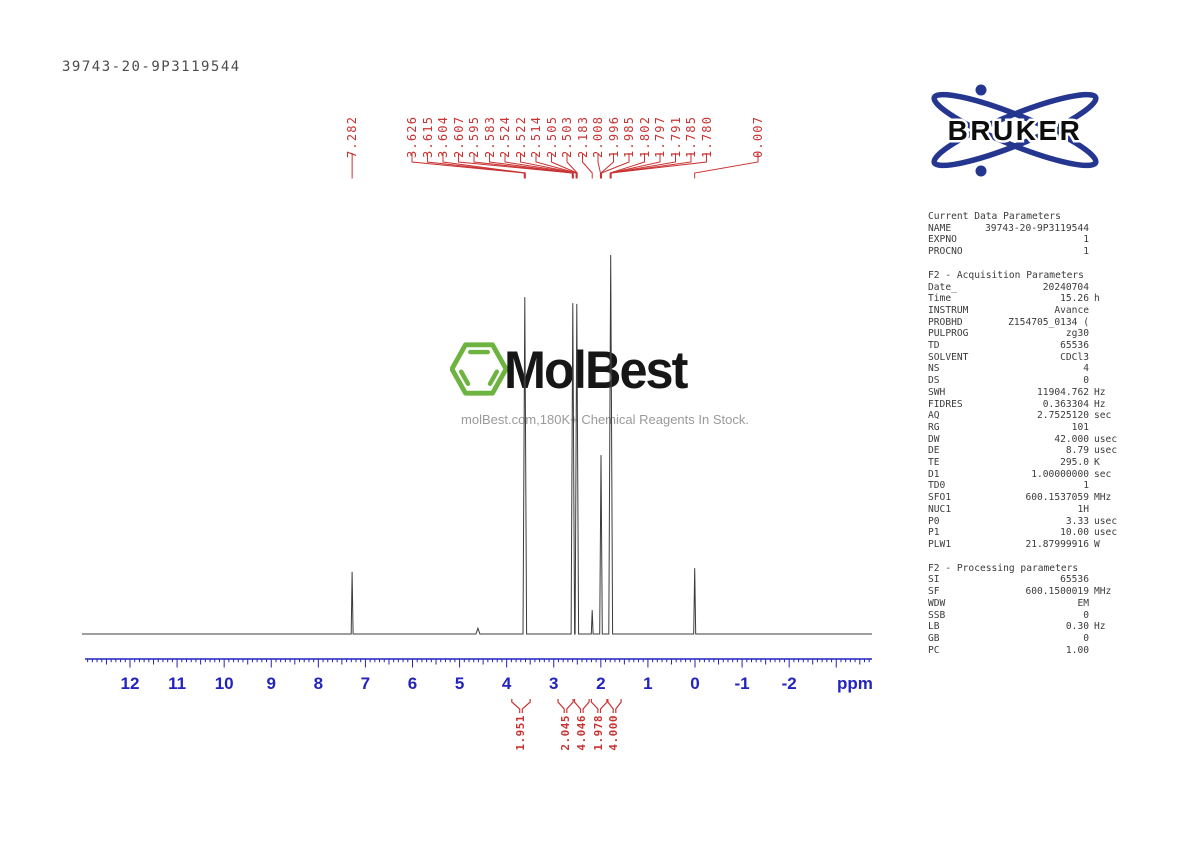 The width and height of the screenshot is (1190, 842). Describe the element at coordinates (695, 683) in the screenshot. I see `axis-tick-label: 0` at that location.